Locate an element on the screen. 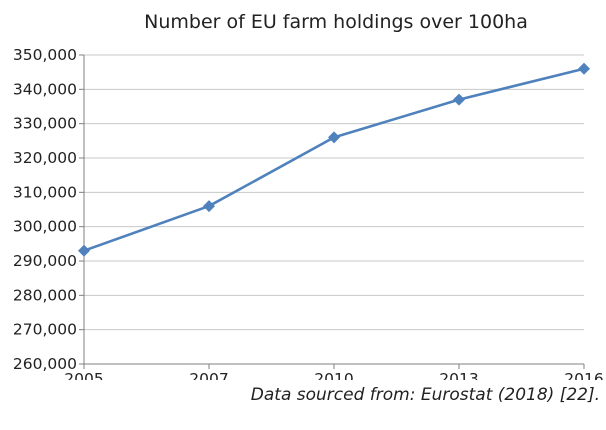 This screenshot has width=606, height=430. x-tick-label: 2007 is located at coordinates (208, 375).